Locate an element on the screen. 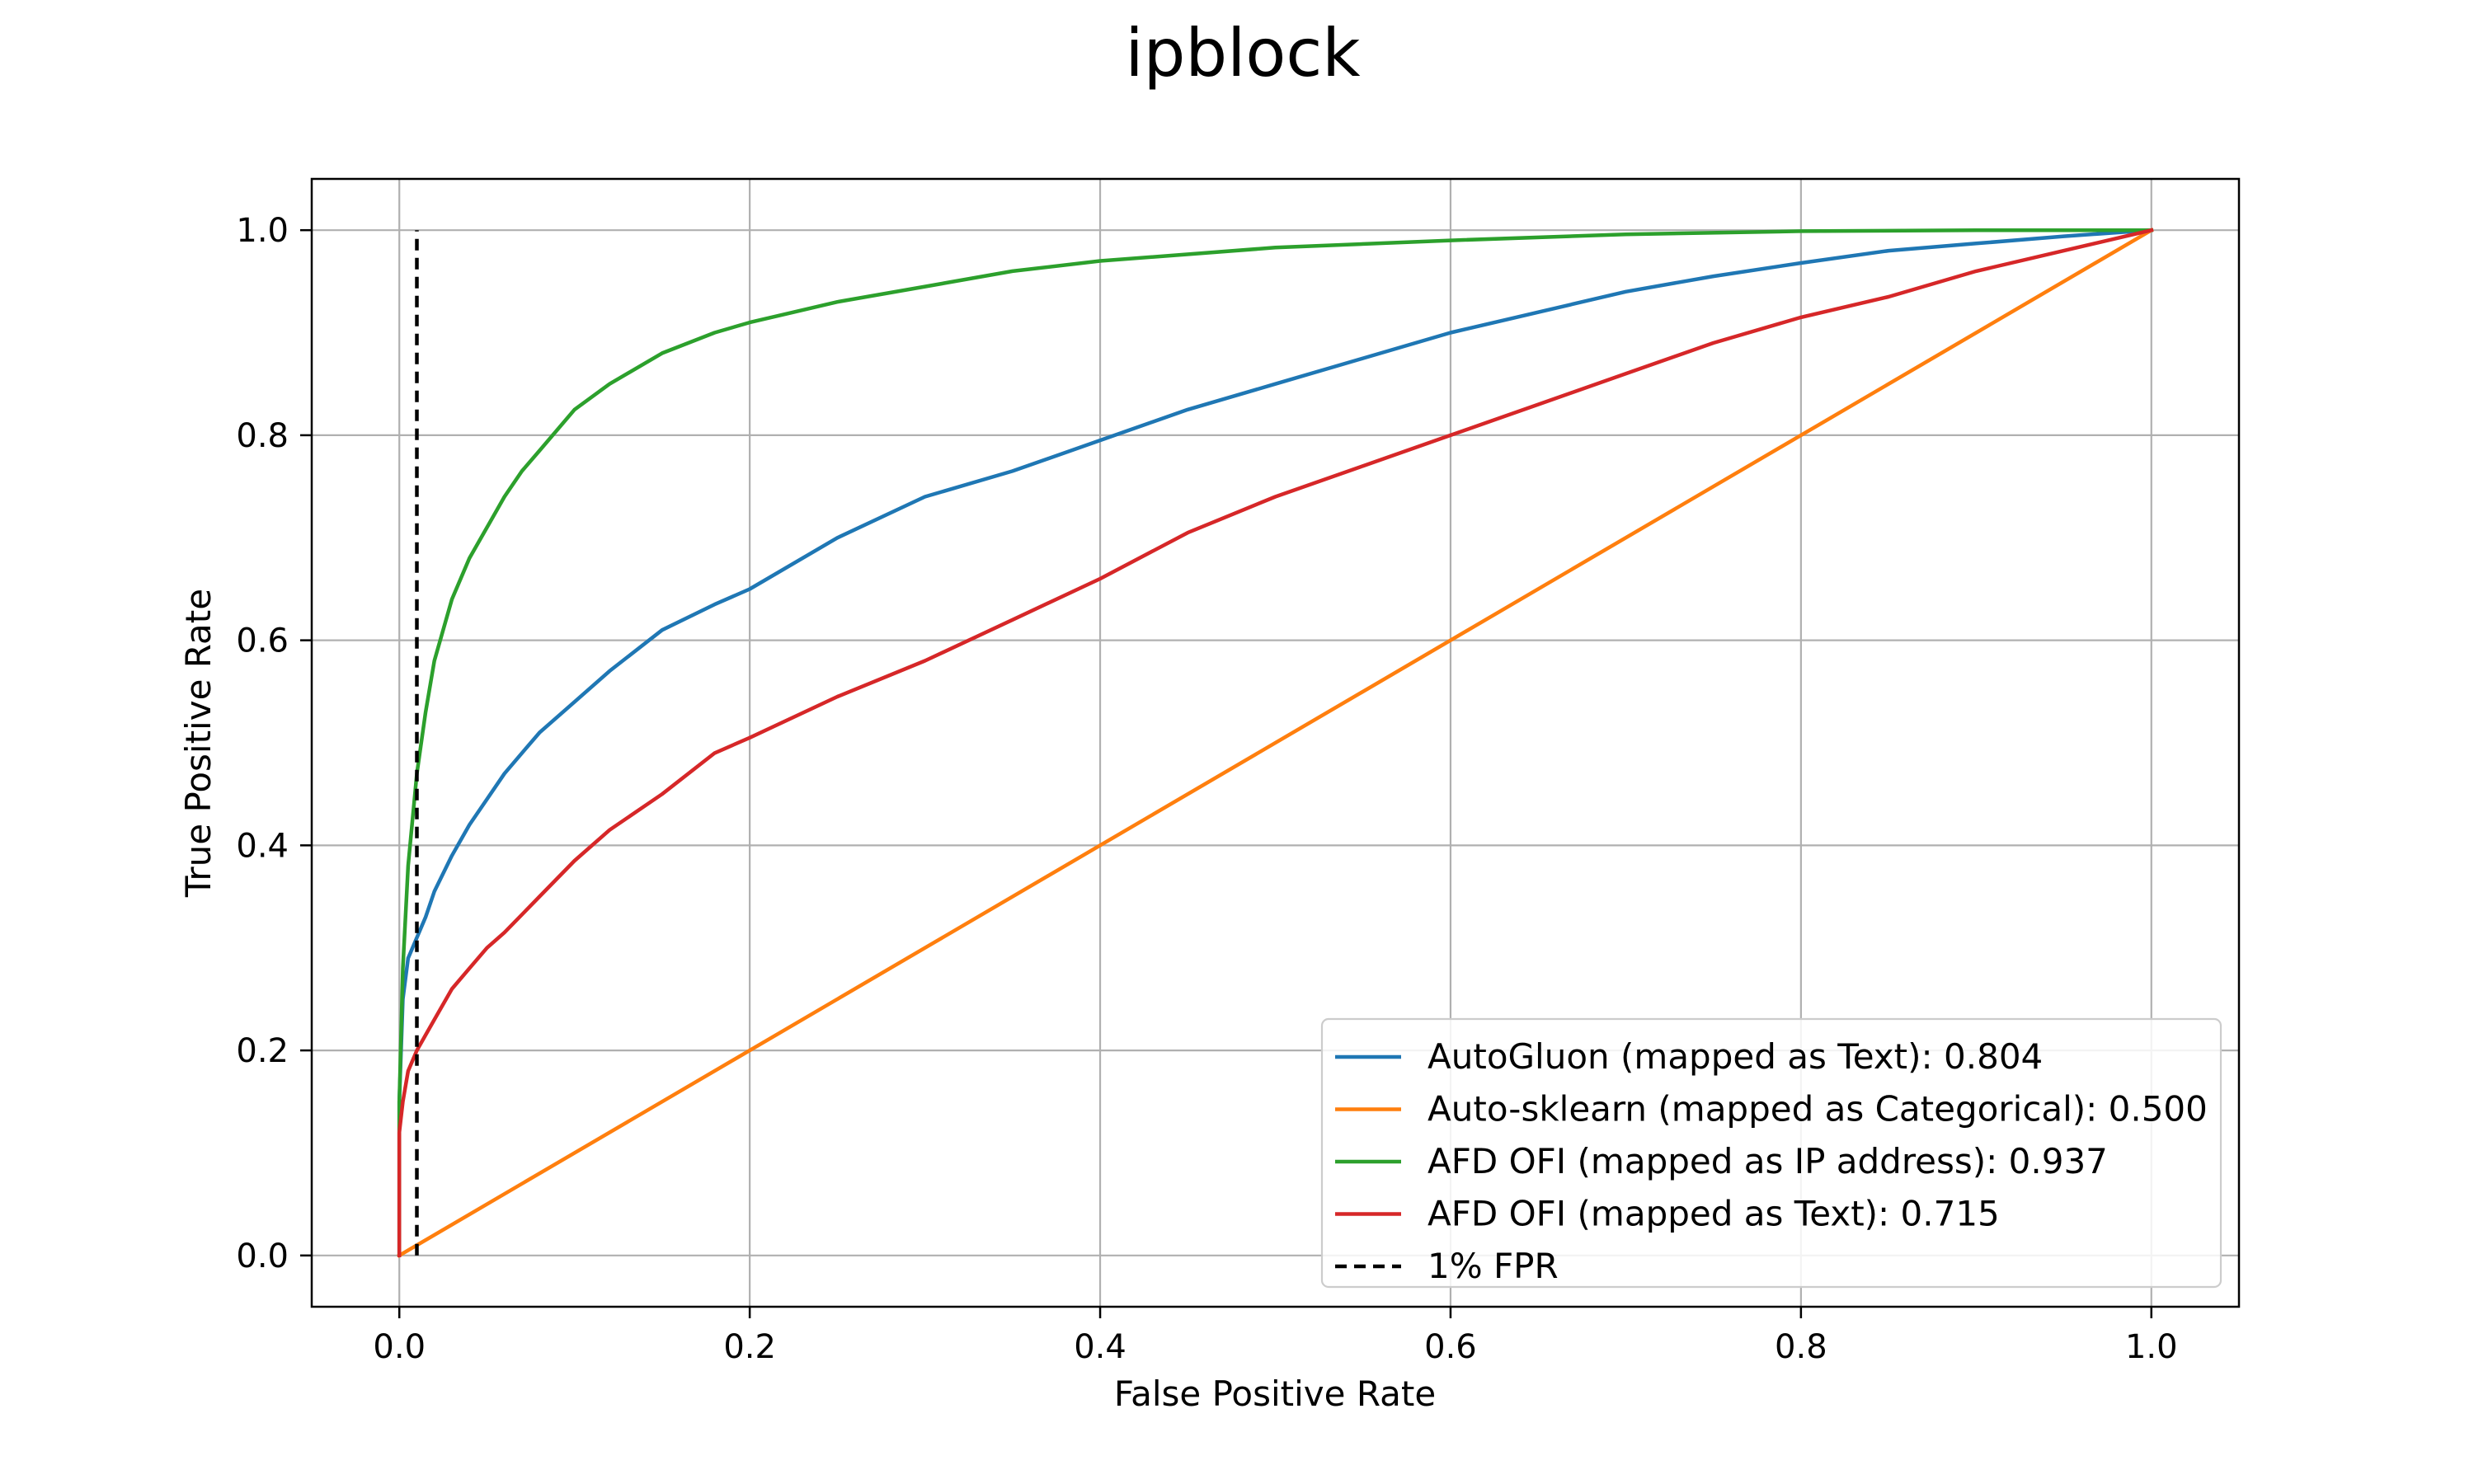 The width and height of the screenshot is (2474, 1484). y-tick-label: 0.6 is located at coordinates (262, 641).